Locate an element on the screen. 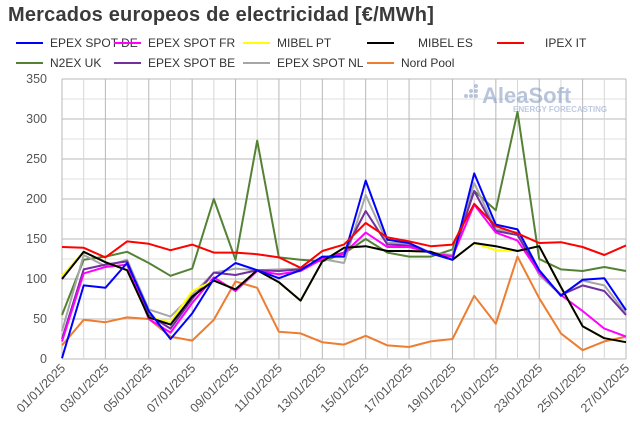  legend-label: MIBEL PT is located at coordinates (304, 43).